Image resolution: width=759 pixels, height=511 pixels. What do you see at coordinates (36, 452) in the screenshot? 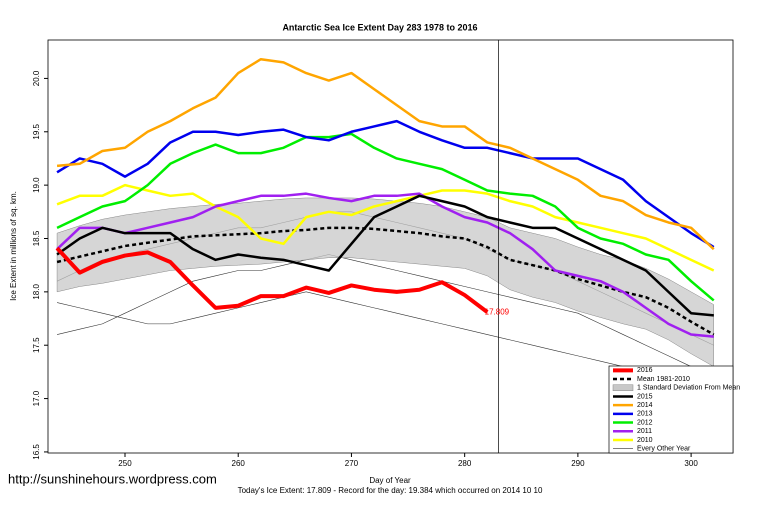
I see `y-tick-label: 16.5` at bounding box center [36, 452].